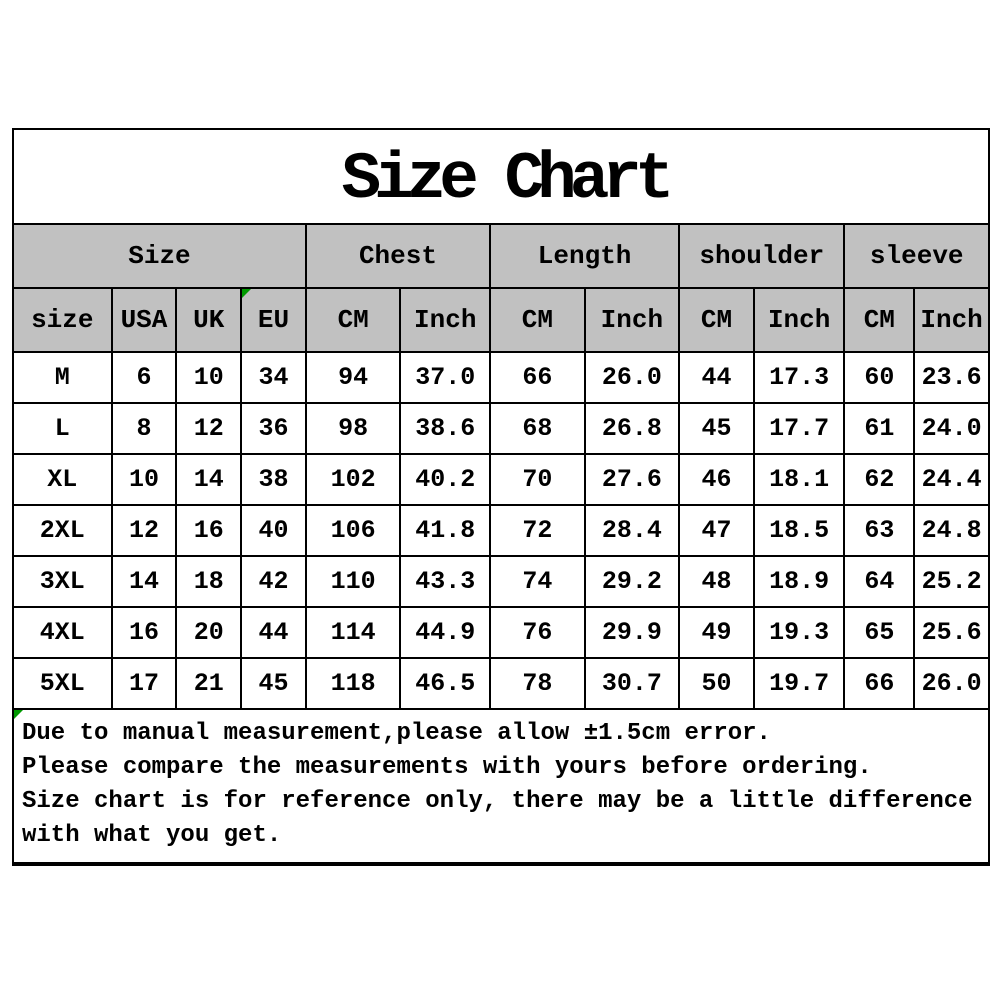 Image resolution: width=1001 pixels, height=1001 pixels. What do you see at coordinates (353, 377) in the screenshot?
I see `measurement-cell: 94` at bounding box center [353, 377].